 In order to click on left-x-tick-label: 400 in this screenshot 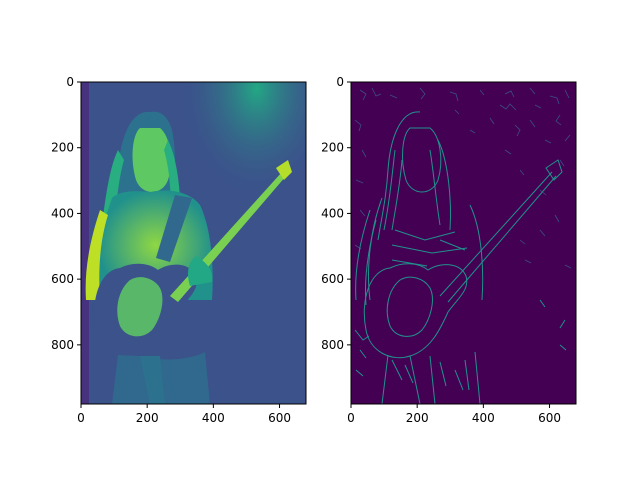, I will do `click(213, 418)`.